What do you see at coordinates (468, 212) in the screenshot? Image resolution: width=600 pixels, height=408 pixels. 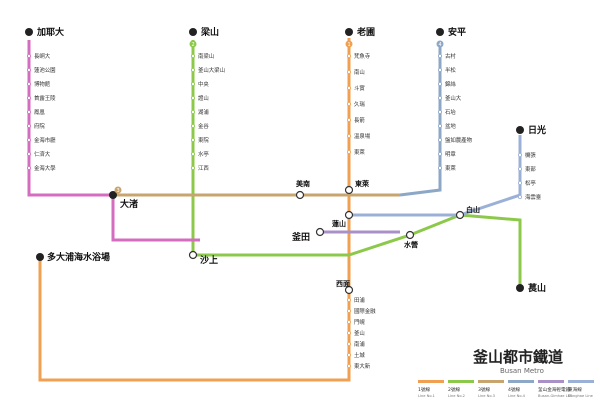 I see `station-baeksan: 白山` at bounding box center [468, 212].